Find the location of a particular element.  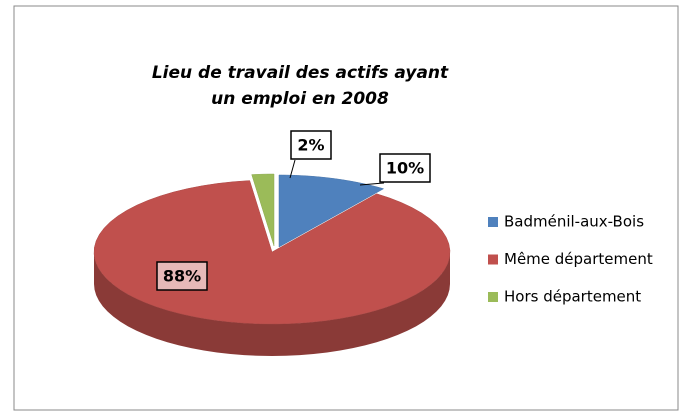

legend-label: Hors département is located at coordinates (572, 297).